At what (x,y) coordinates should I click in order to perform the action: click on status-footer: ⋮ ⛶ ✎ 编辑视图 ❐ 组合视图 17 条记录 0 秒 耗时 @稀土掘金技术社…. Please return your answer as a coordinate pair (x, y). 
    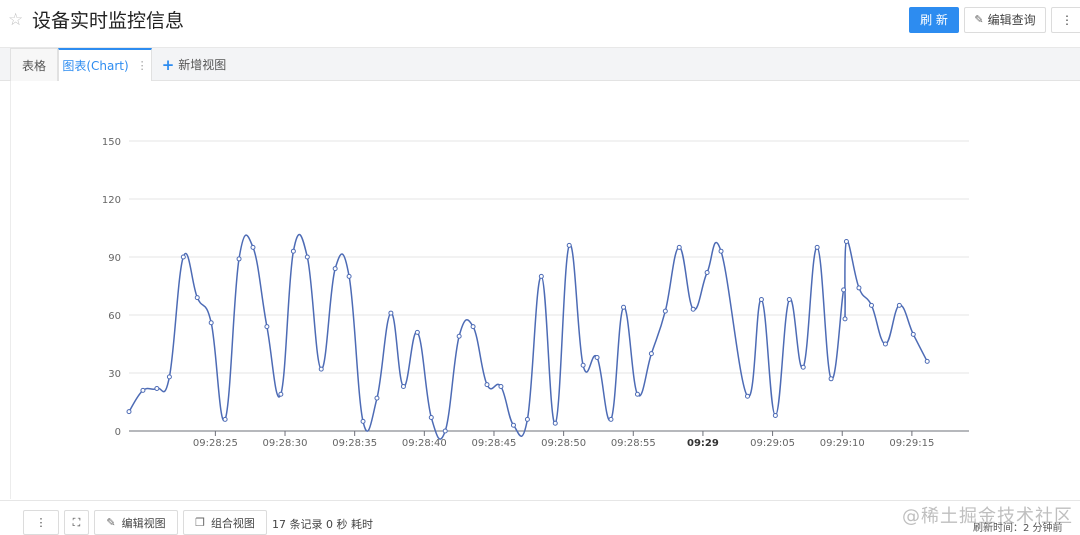
    Looking at the image, I should click on (540, 517).